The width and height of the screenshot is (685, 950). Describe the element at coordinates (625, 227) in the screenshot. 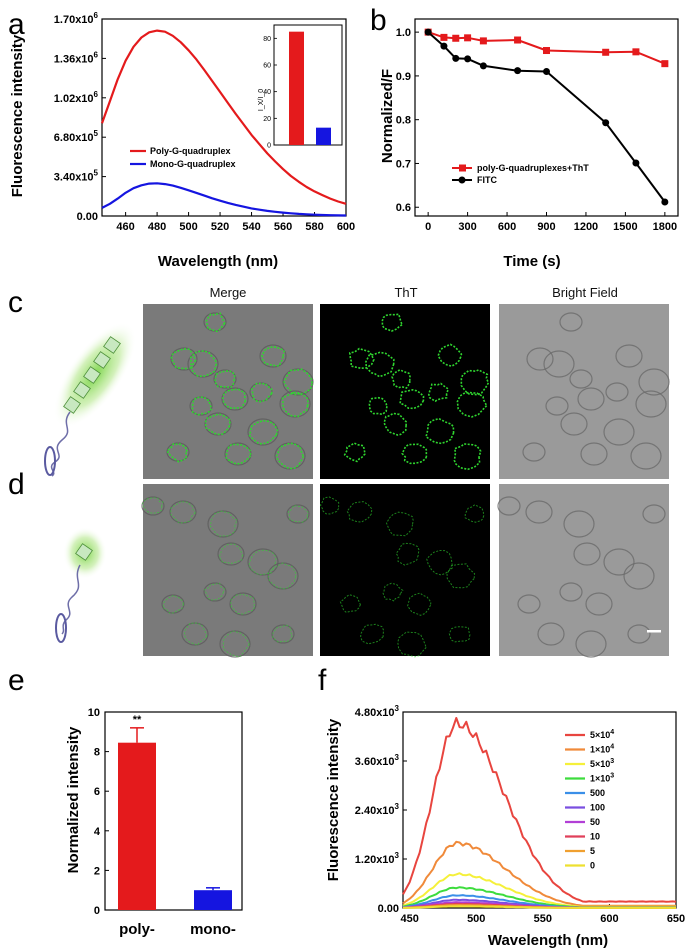

I see `b-xtick-label: 1500` at that location.